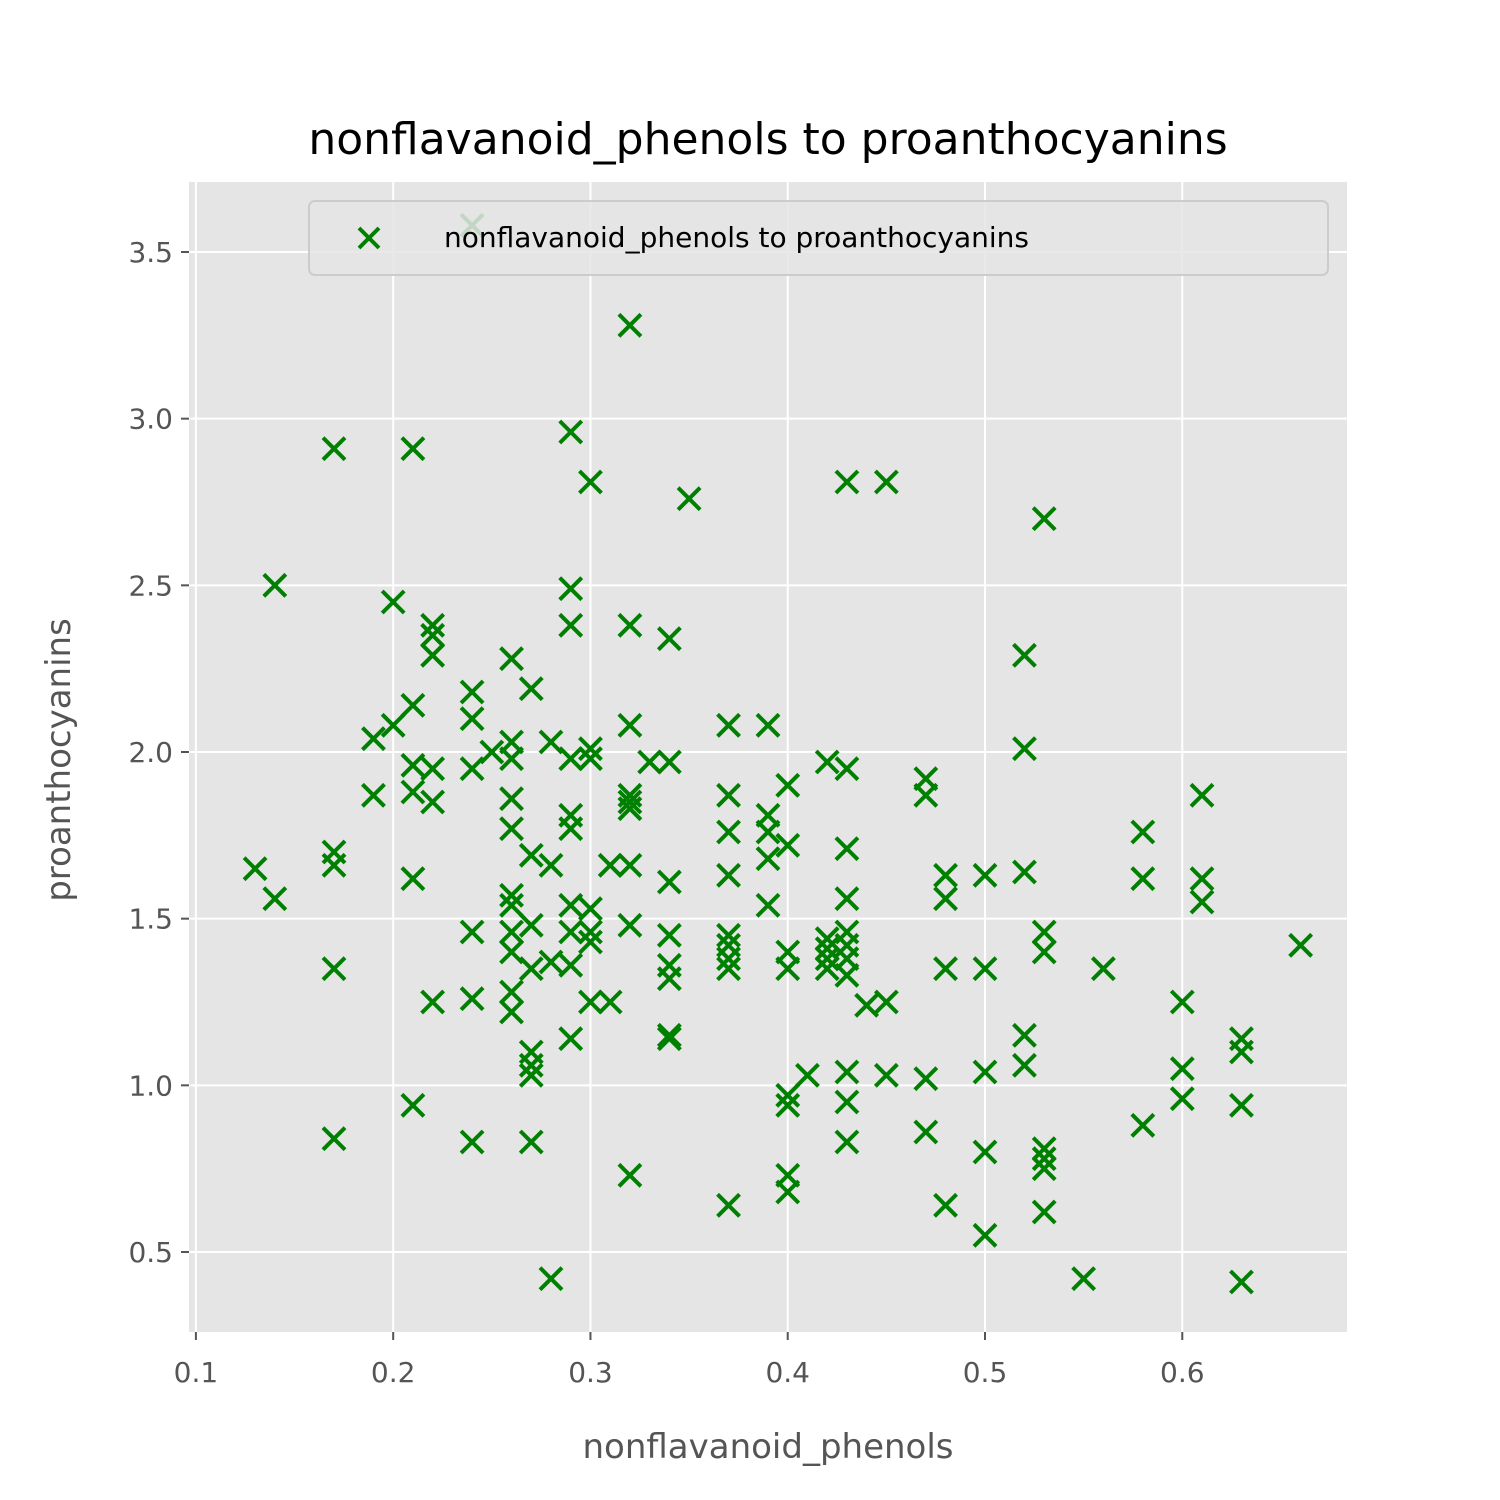 This screenshot has width=1500, height=1500. I want to click on x-tick-label: 0.1, so click(196, 1372).